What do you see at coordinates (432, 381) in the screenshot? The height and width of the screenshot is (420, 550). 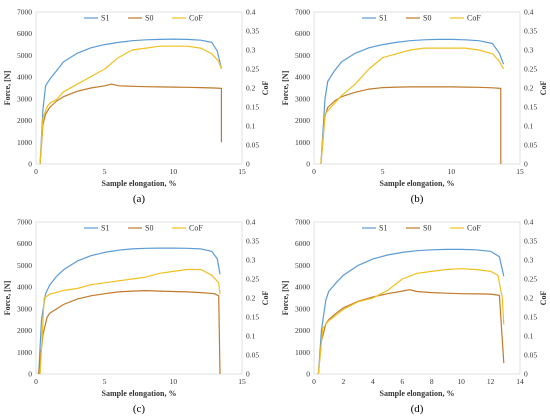 I see `x-tick-label: 8` at bounding box center [432, 381].